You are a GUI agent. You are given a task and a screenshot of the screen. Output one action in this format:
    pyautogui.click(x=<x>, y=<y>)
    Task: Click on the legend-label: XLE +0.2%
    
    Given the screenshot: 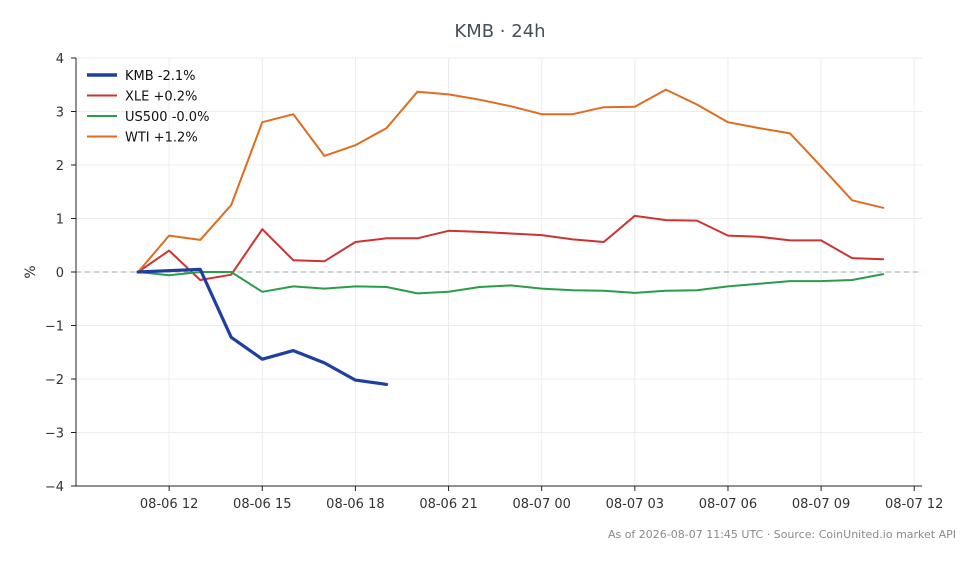 What is the action you would take?
    pyautogui.click(x=161, y=97)
    